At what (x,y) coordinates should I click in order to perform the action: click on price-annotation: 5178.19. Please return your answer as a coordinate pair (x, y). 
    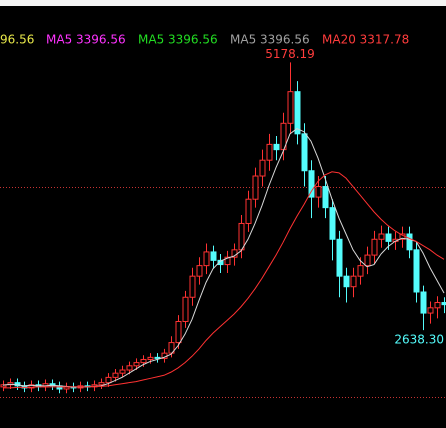
    Looking at the image, I should click on (290, 54).